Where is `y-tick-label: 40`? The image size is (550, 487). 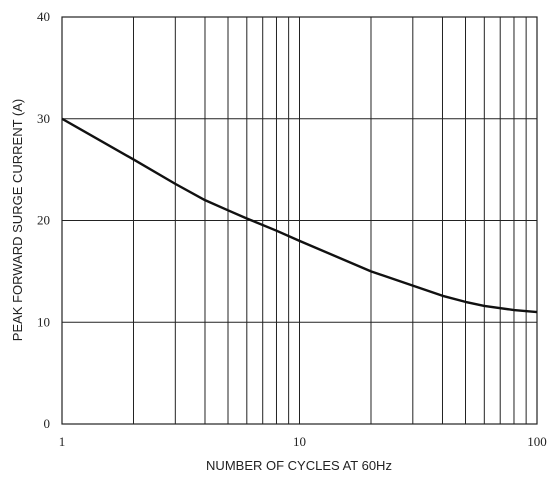 y-tick-label: 40 is located at coordinates (43, 16).